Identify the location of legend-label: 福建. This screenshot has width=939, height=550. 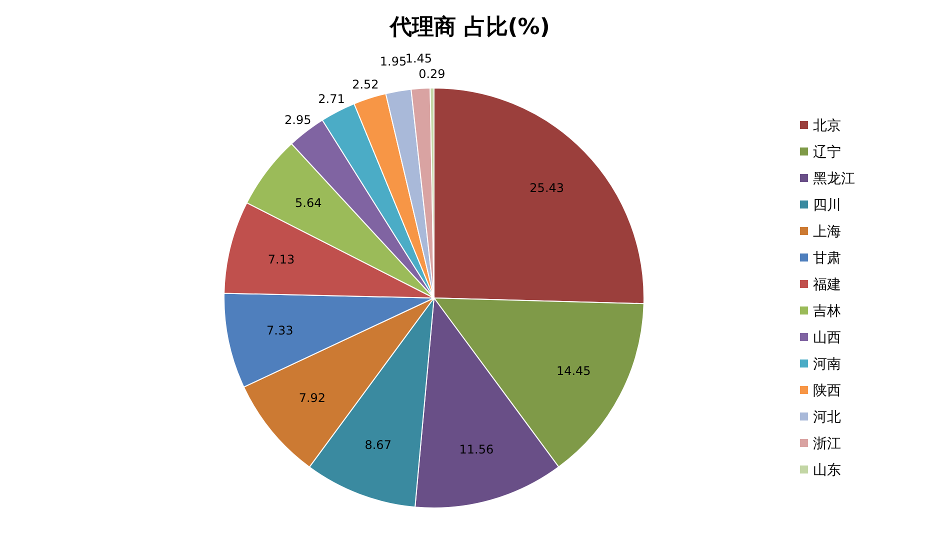
(827, 285).